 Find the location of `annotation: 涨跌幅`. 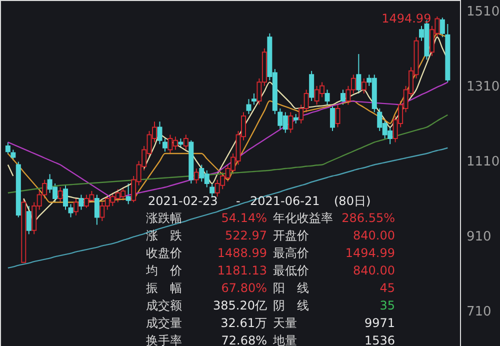

annotation: 涨跌幅 is located at coordinates (164, 218).